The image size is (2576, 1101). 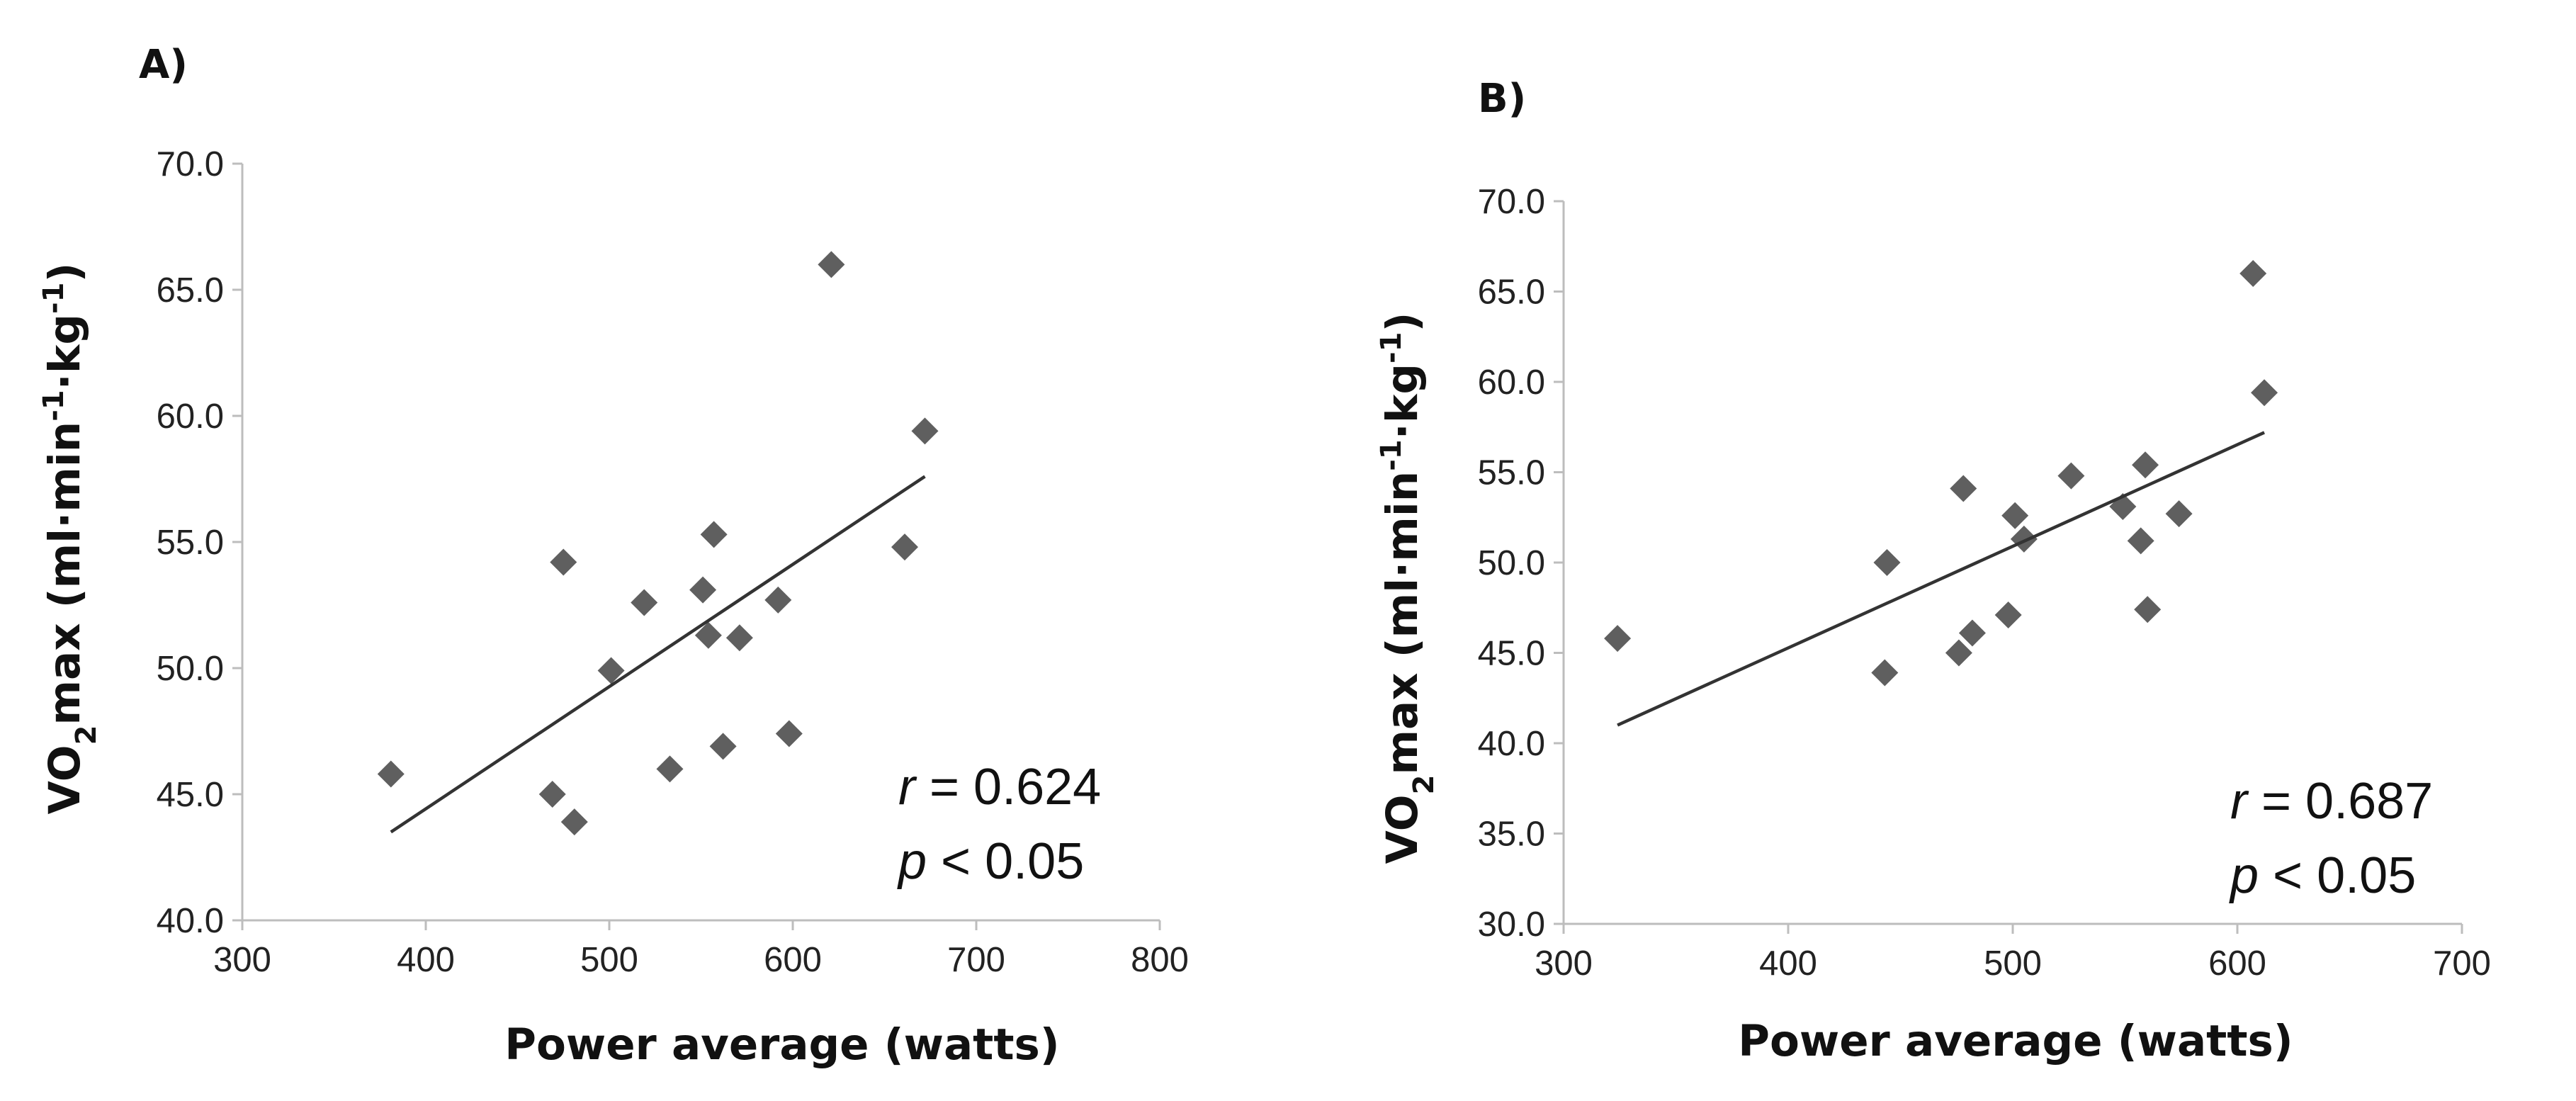 I want to click on chart-a-x-ticks: 300 400 500 600 700 800, so click(x=701, y=949).